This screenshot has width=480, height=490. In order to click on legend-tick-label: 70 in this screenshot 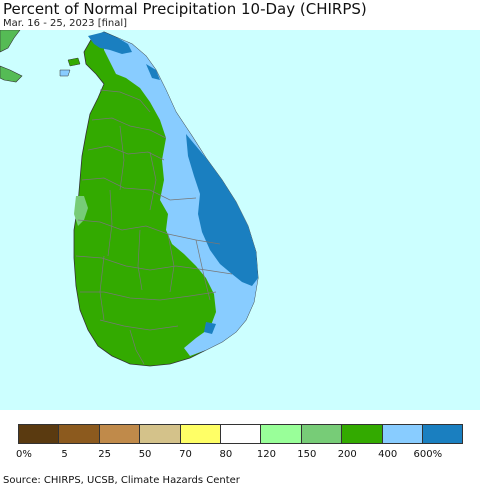, I will do `click(185, 454)`.